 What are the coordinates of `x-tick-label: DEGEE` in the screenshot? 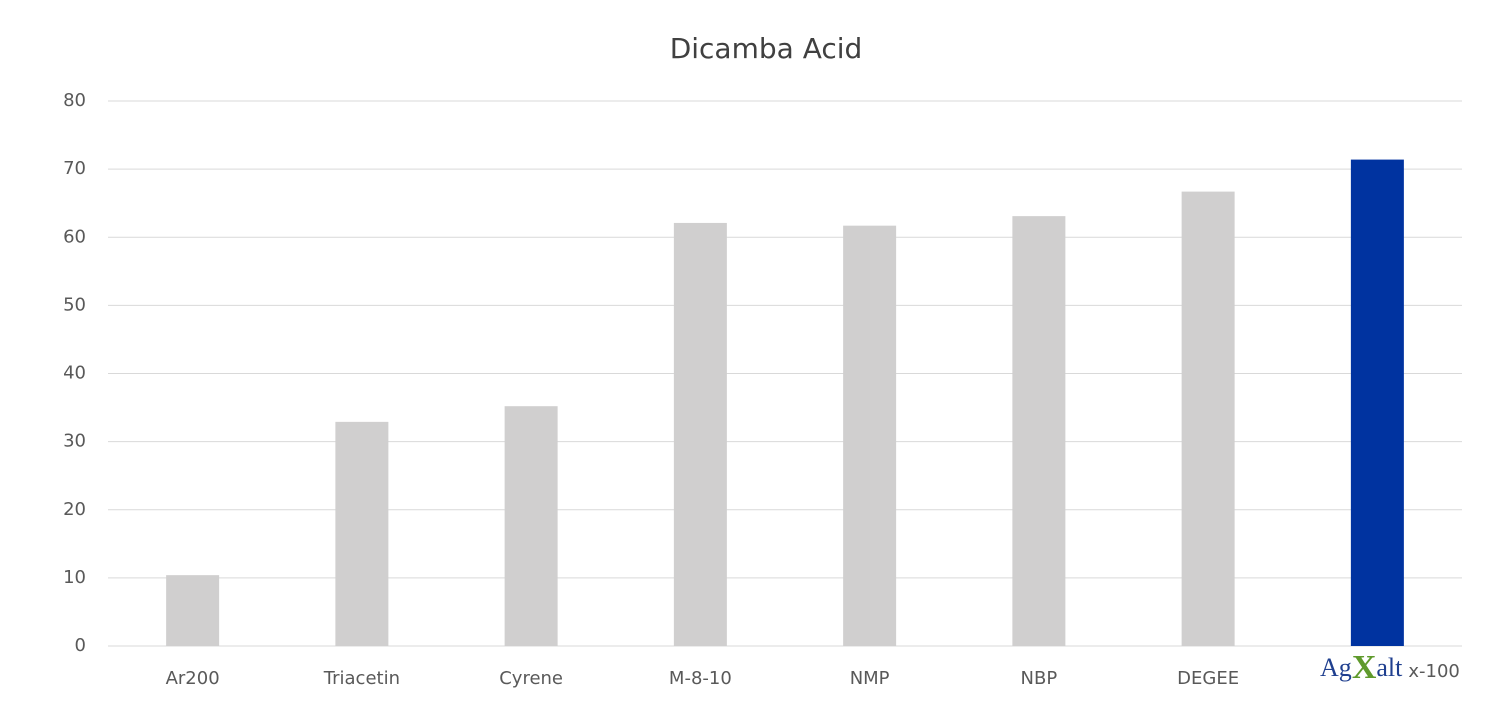 It's located at (1208, 678).